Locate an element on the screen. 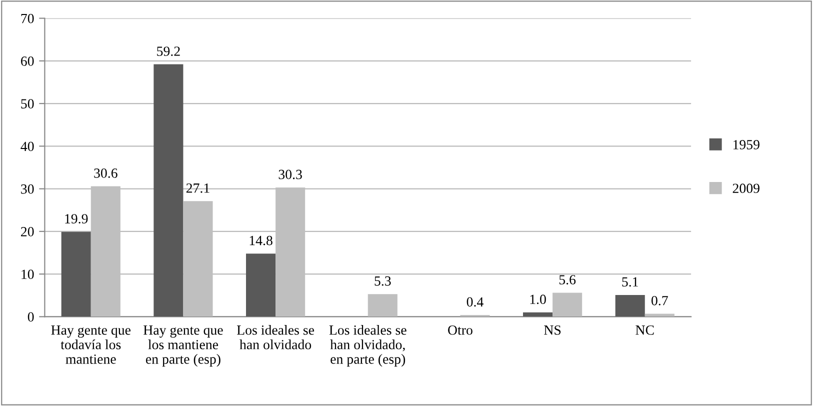 The width and height of the screenshot is (813, 406). data-label: 5.1 is located at coordinates (630, 282).